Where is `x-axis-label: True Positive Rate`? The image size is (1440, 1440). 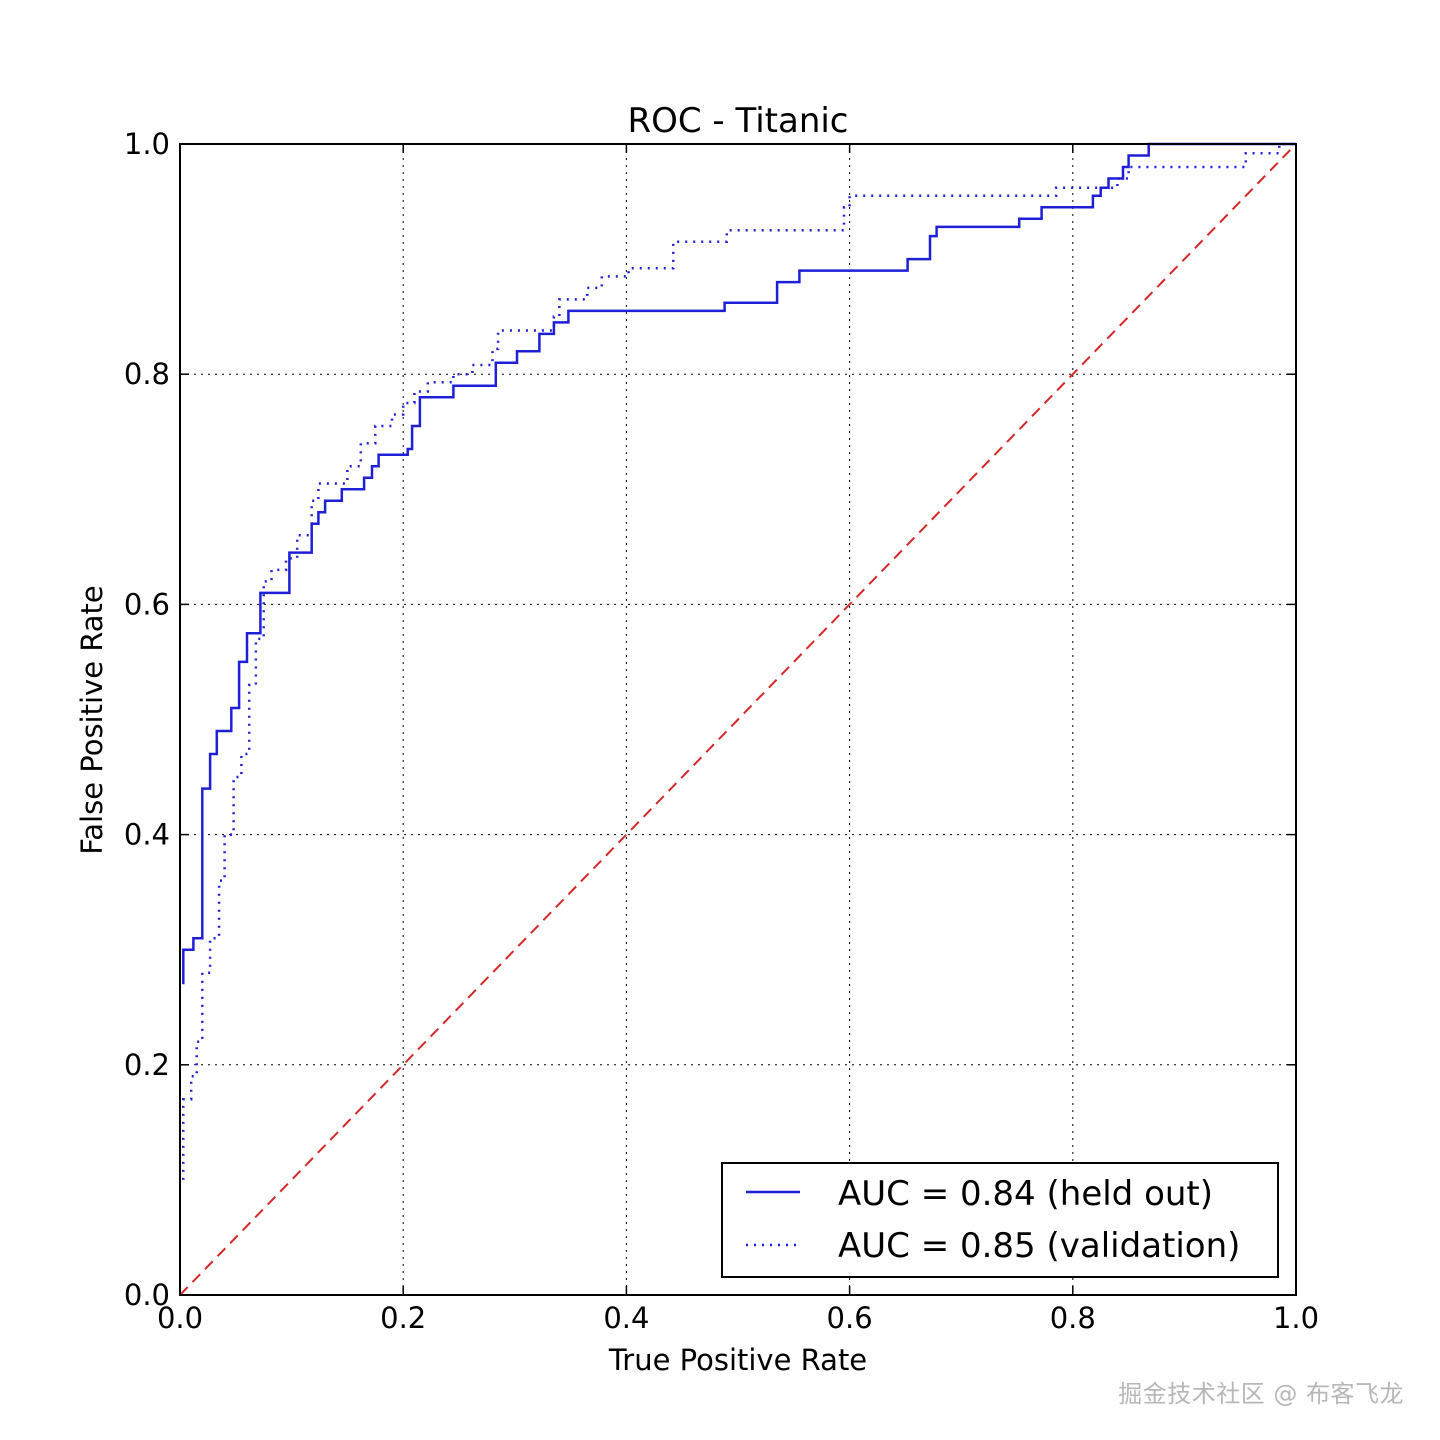
x-axis-label: True Positive Rate is located at coordinates (737, 1360).